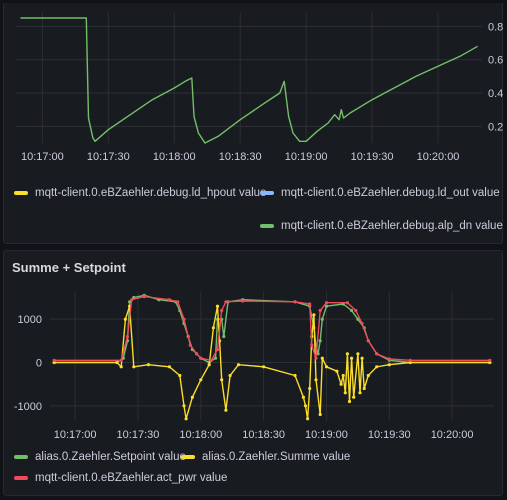  What do you see at coordinates (265, 457) in the screenshot?
I see `legend-item-summe: alias.0.Zaehler.Summe value` at bounding box center [265, 457].